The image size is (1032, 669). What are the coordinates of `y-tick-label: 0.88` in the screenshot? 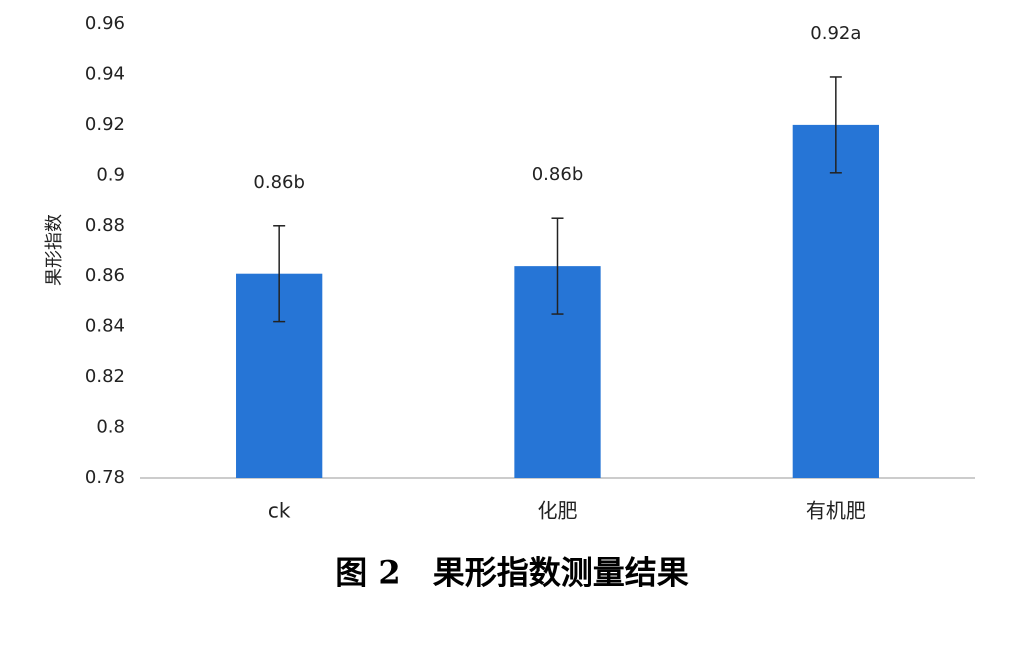 It's located at (105, 225).